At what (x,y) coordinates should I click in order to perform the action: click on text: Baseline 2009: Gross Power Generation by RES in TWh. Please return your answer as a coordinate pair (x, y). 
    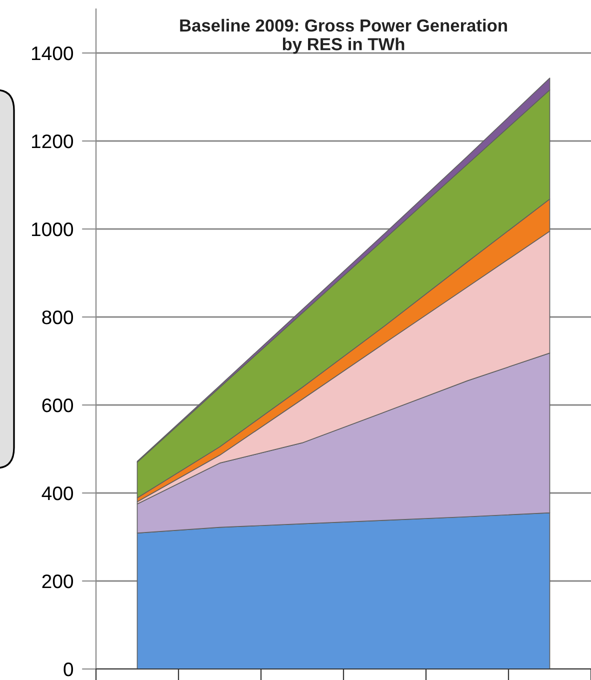
    Looking at the image, I should click on (343, 36).